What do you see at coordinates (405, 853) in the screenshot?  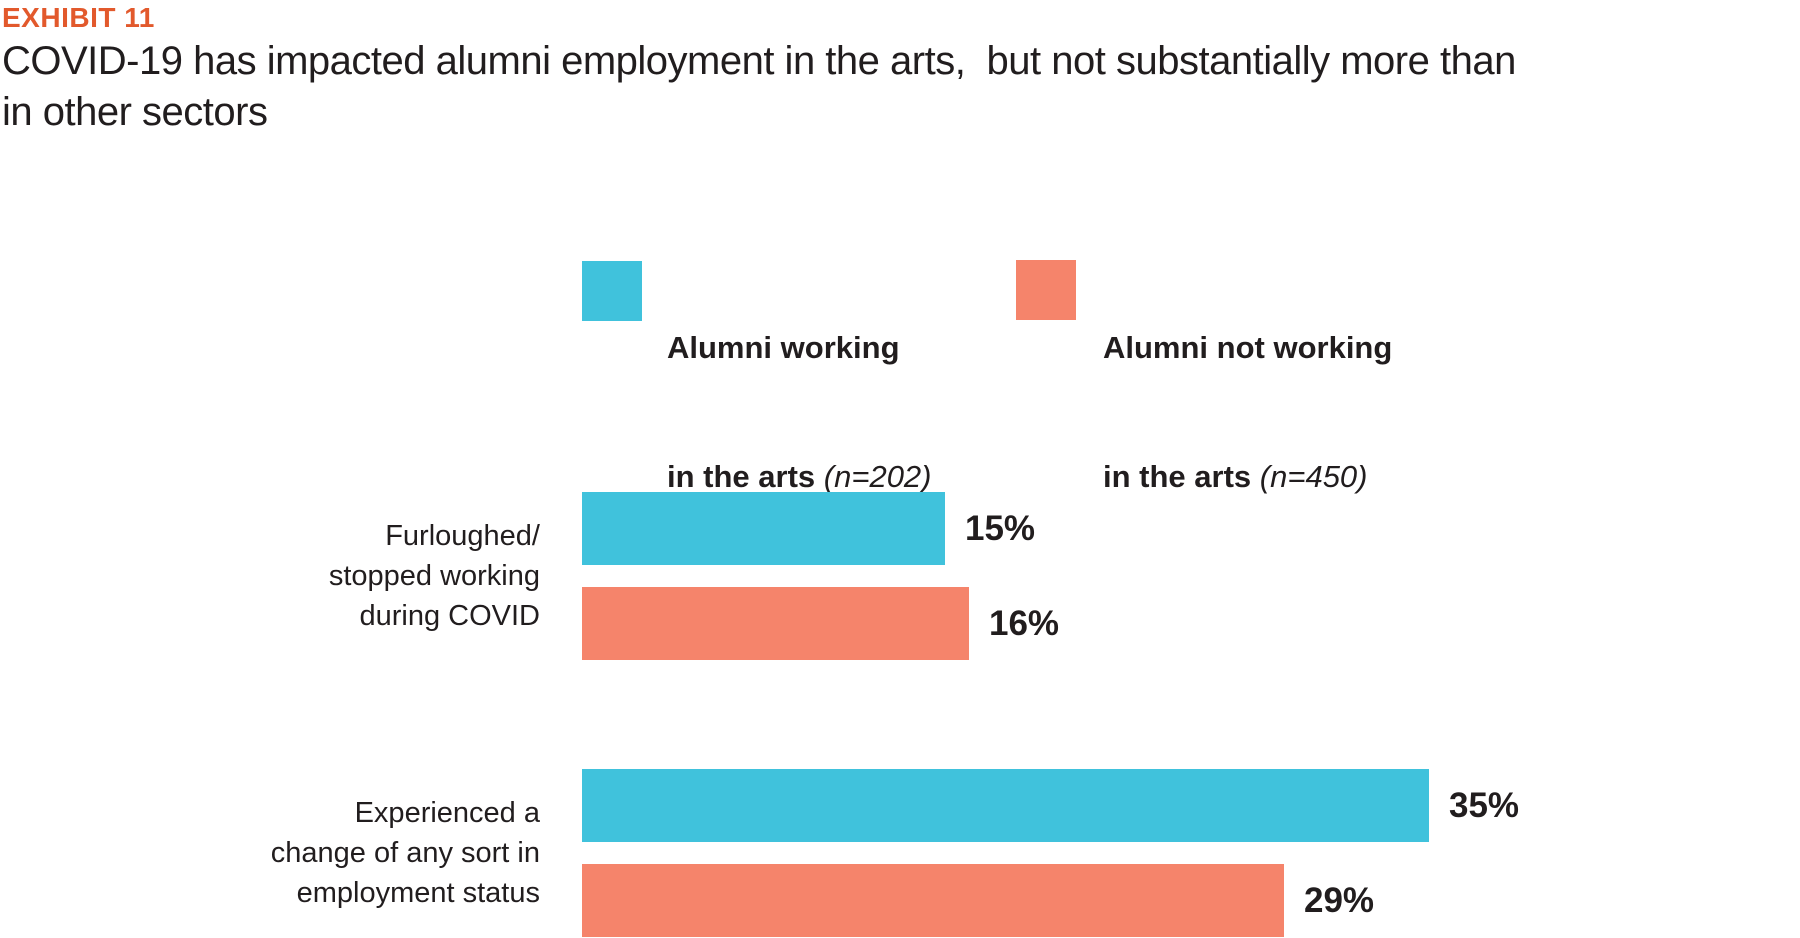 I see `category-label-line: change of any sort in` at bounding box center [405, 853].